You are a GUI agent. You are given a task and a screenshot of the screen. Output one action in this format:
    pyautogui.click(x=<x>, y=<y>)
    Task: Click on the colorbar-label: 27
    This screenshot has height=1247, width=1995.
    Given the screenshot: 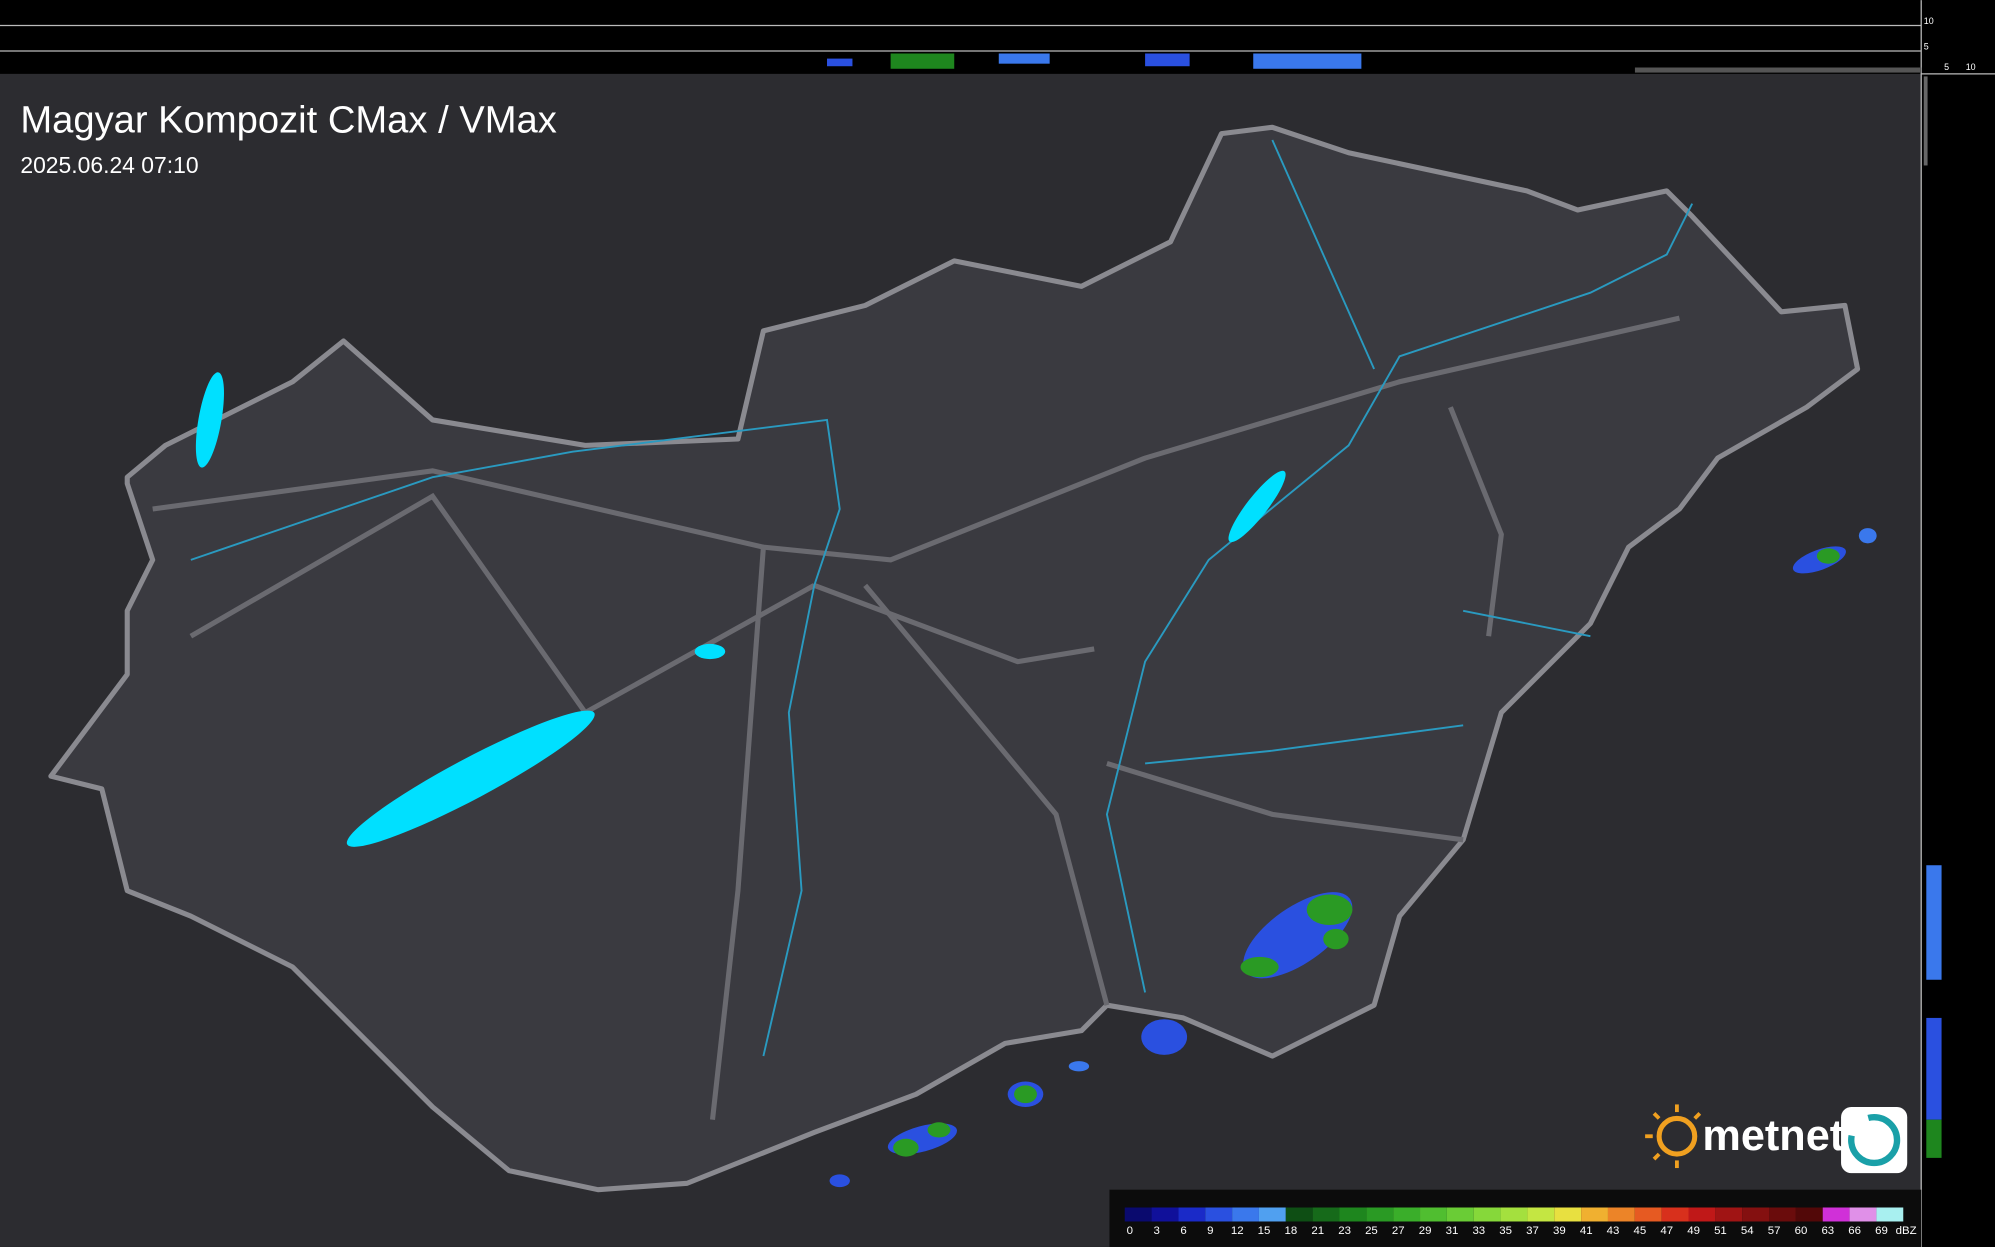 What is the action you would take?
    pyautogui.click(x=1398, y=1231)
    